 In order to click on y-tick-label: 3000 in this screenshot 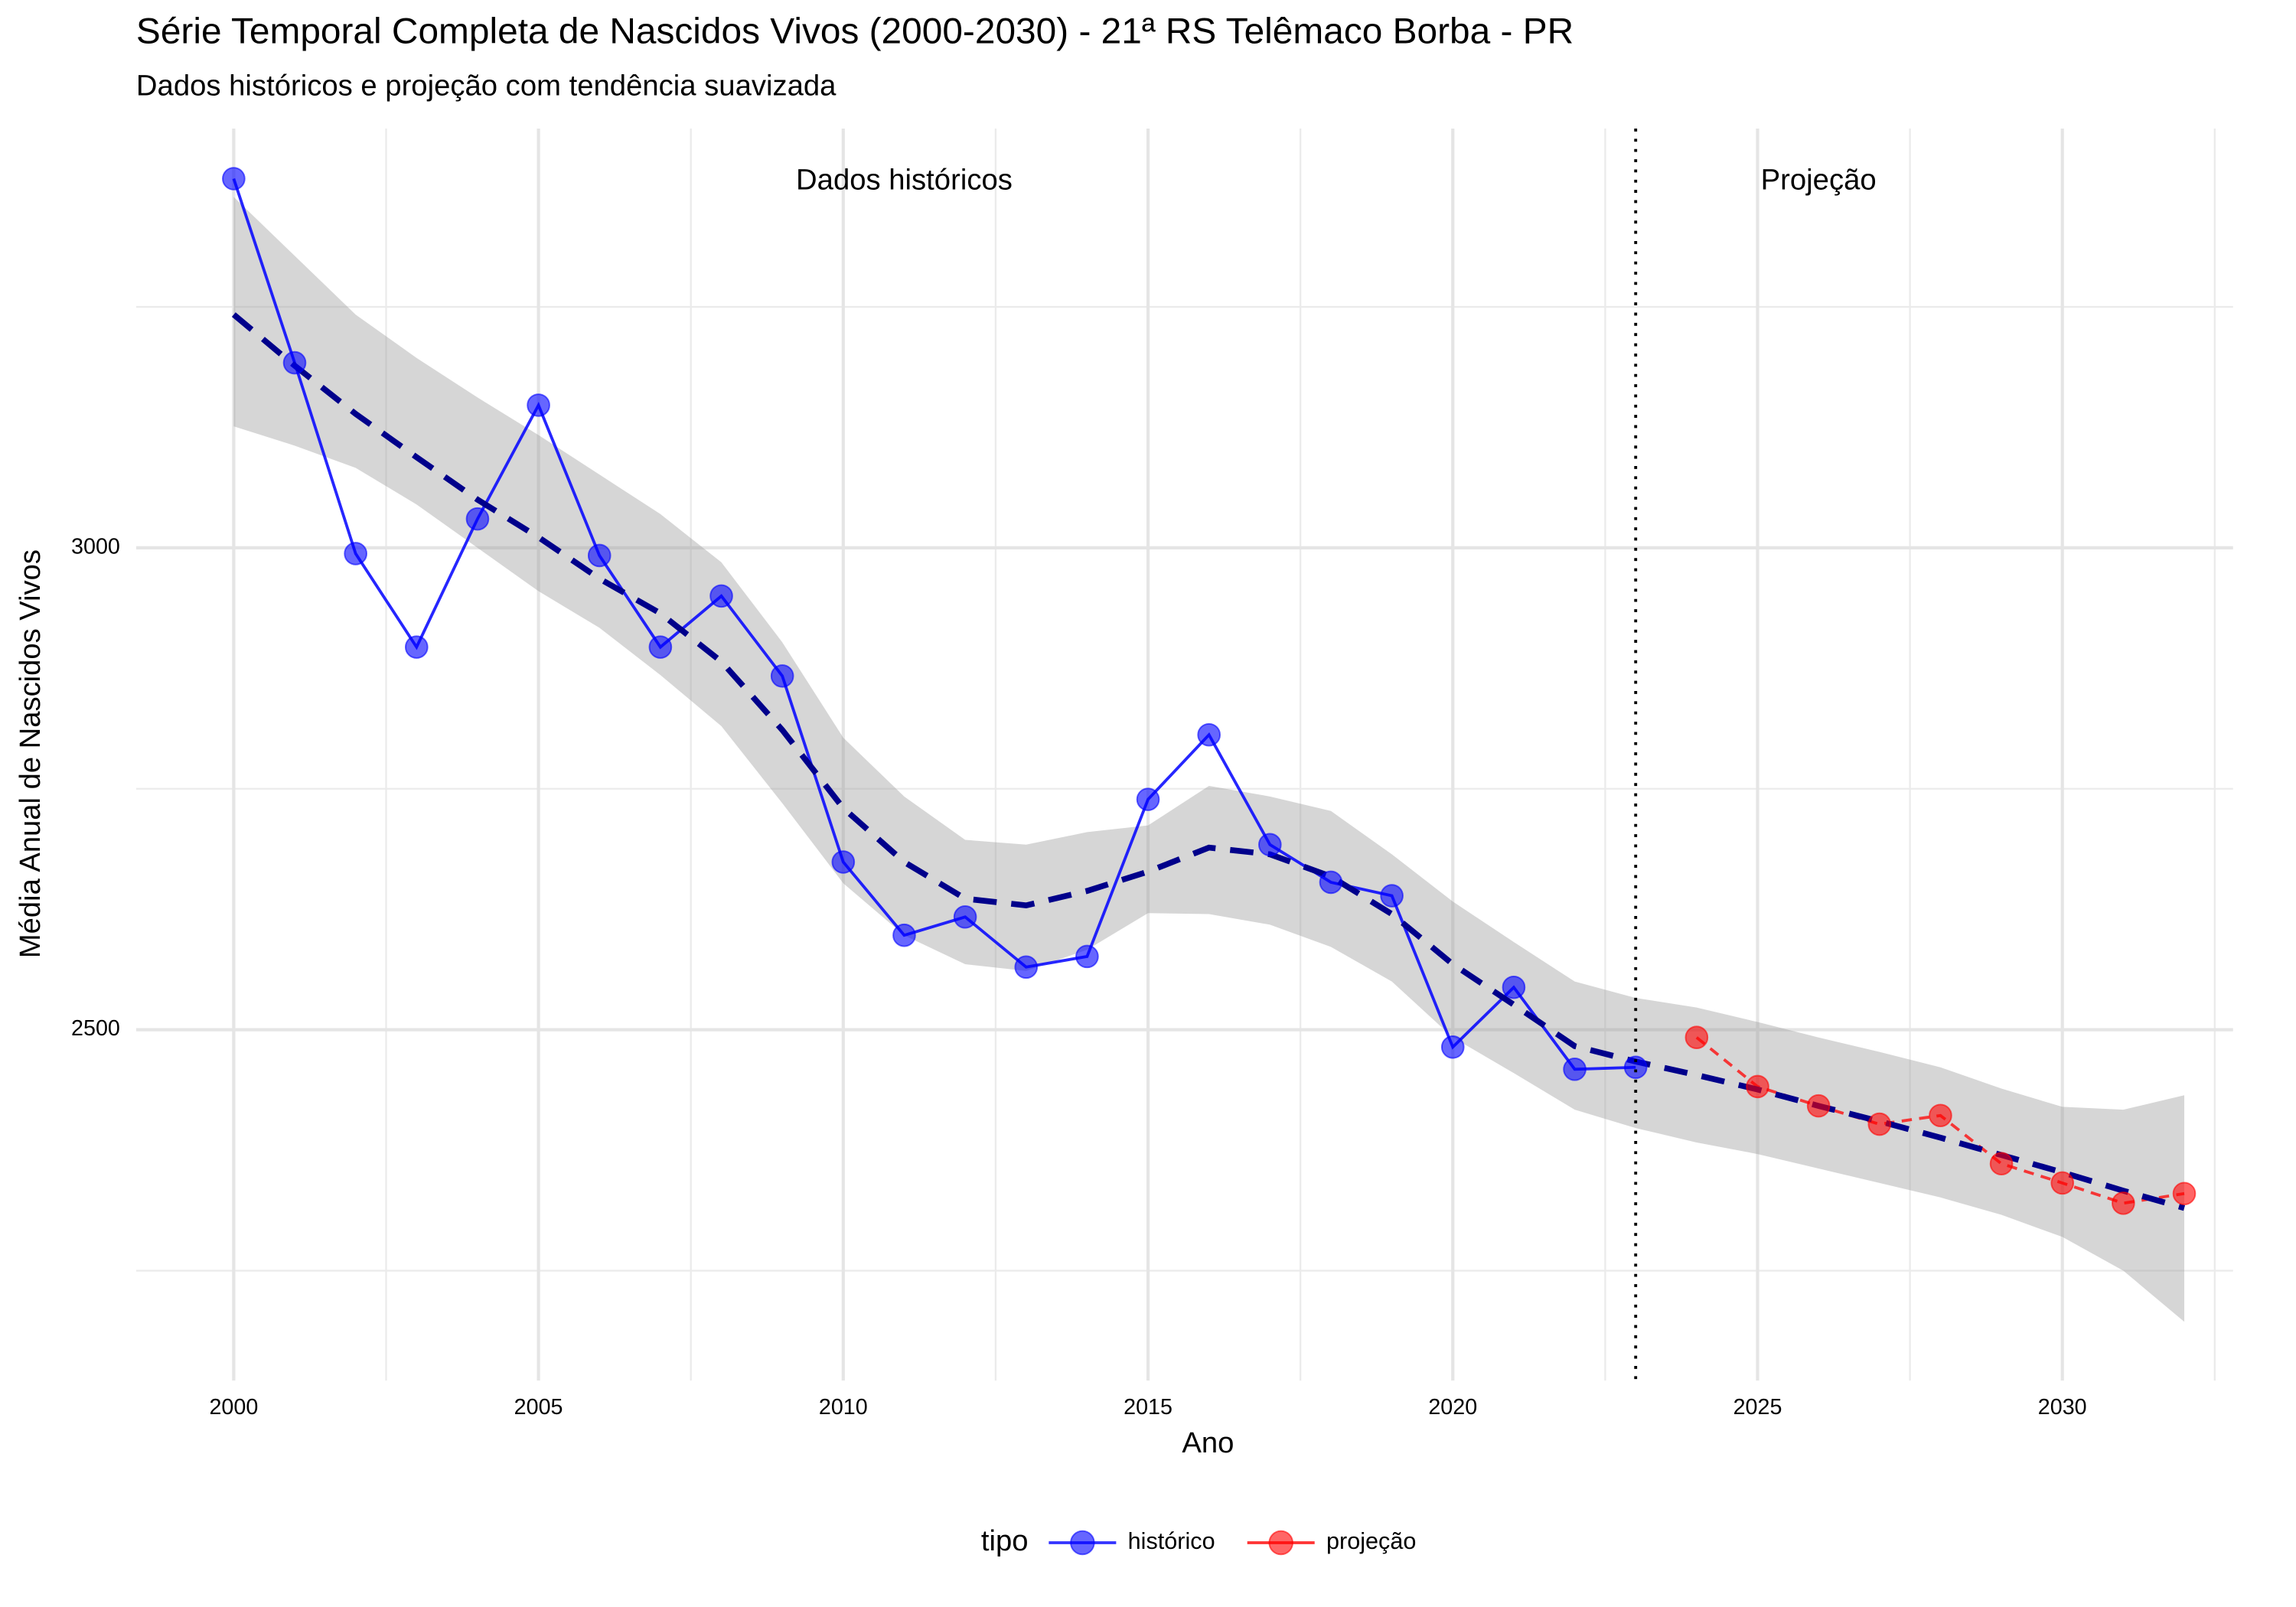, I will do `click(95, 546)`.